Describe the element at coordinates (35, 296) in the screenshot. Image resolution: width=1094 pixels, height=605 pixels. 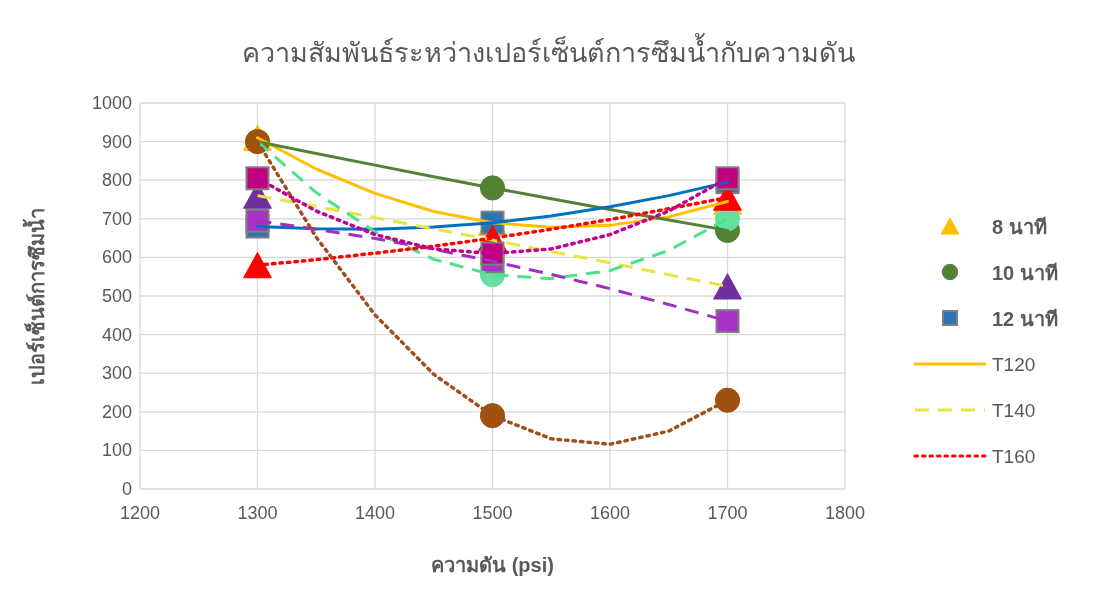
I see `y-axis-title: เปอร์เซ็นต์การซึมน้ำ` at that location.